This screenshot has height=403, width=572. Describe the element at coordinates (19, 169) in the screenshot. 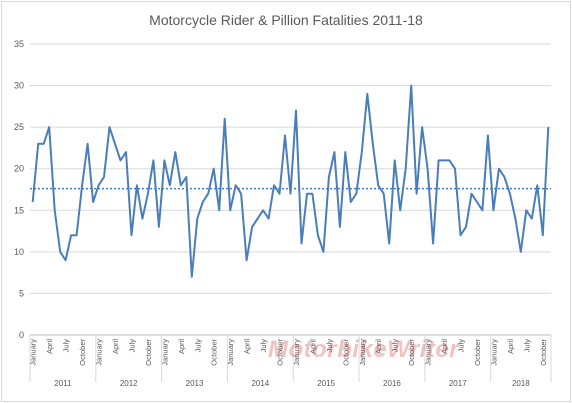

I see `y-tick-label: 20` at that location.